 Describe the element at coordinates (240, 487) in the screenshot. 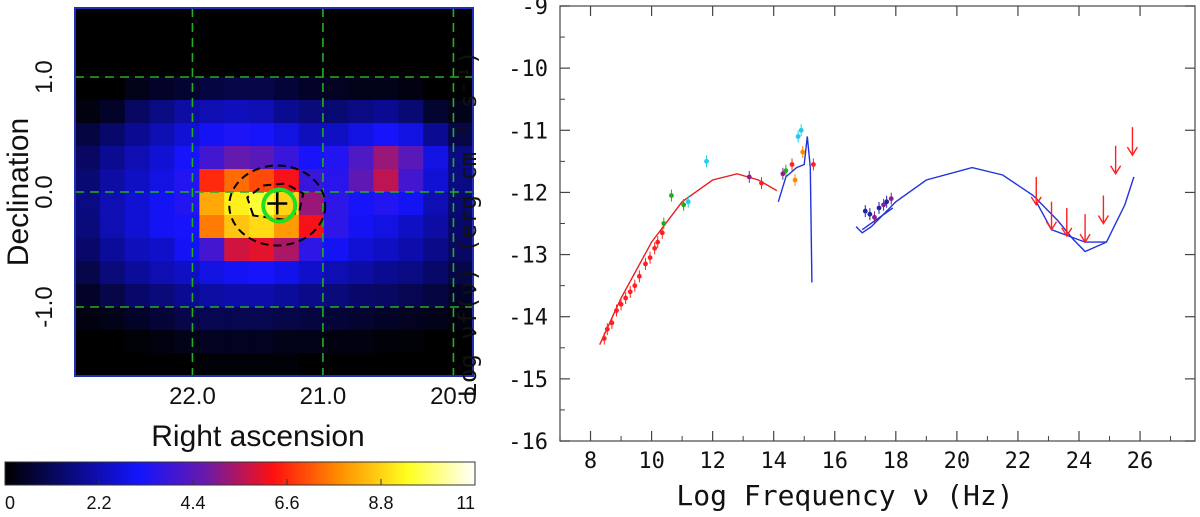

I see `colorbar: 0 2.2 4.4 6.6 8.8 11` at that location.